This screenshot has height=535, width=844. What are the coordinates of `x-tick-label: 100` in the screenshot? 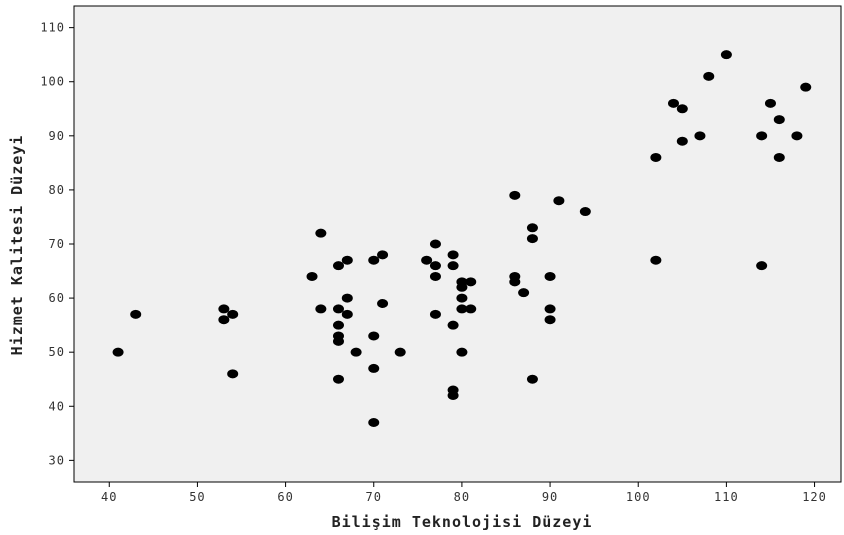 It's located at (638, 497).